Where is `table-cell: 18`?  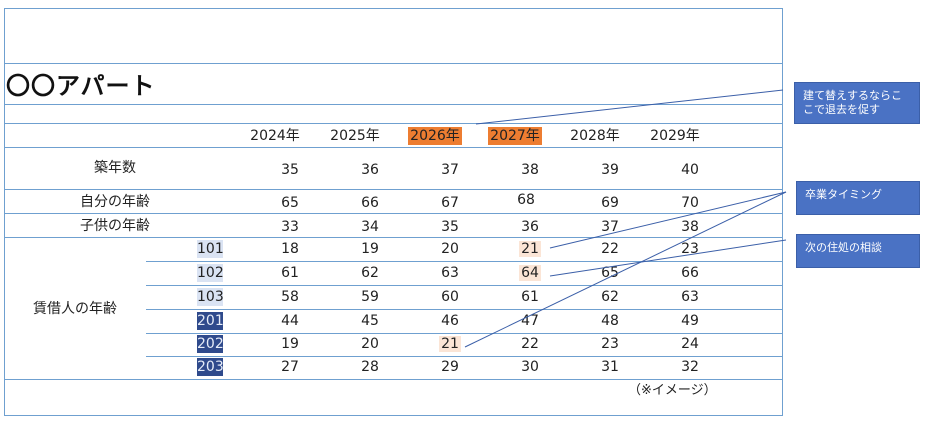
table-cell: 18 is located at coordinates (290, 249).